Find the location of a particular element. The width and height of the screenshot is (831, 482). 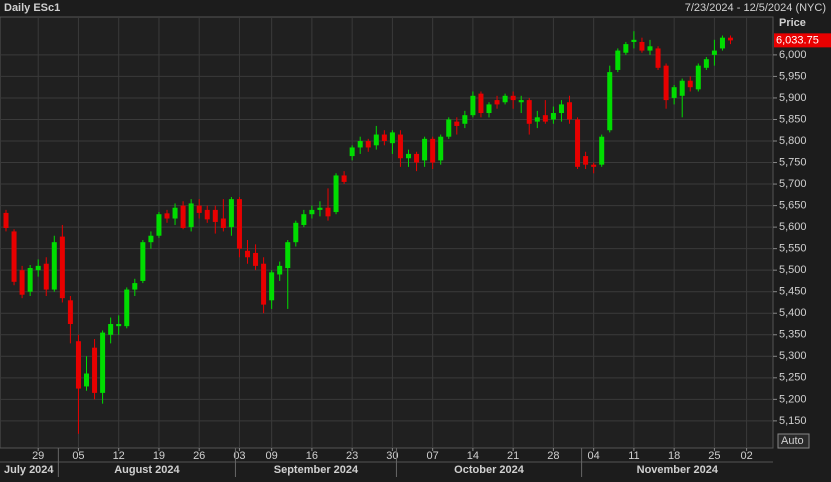

y-tick-label: 5,500 is located at coordinates (793, 270).